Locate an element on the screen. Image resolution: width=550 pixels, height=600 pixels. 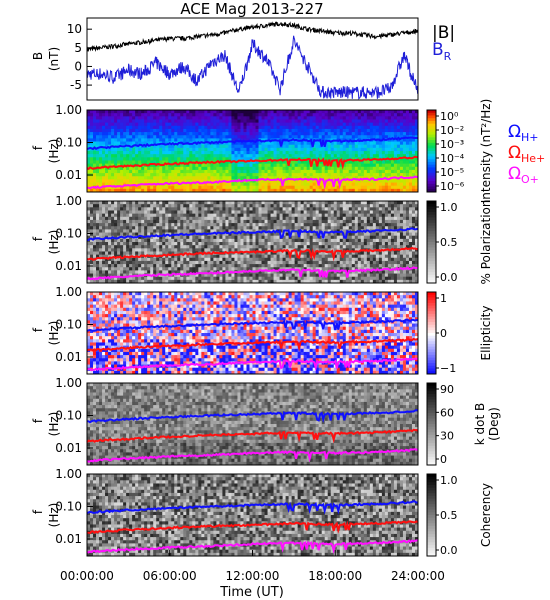
legend-btotal: |B| is located at coordinates (443, 33).